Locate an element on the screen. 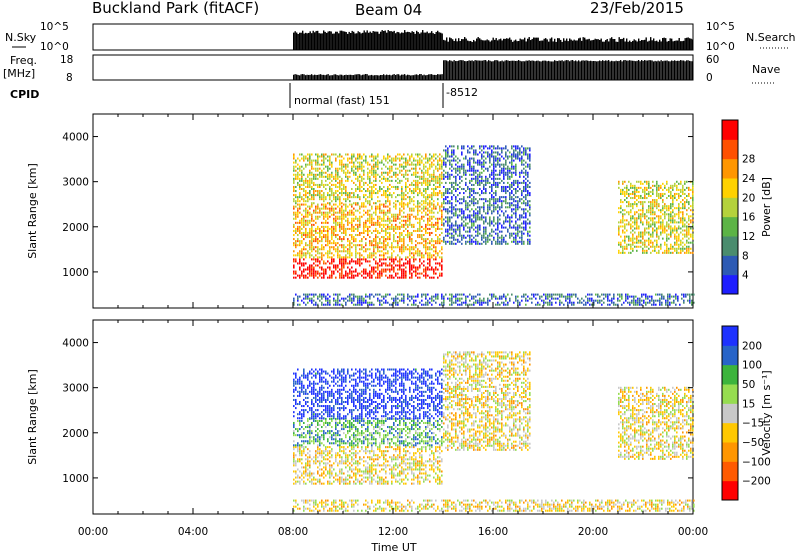 The height and width of the screenshot is (554, 800). nsky-bar is located at coordinates (631, 45).